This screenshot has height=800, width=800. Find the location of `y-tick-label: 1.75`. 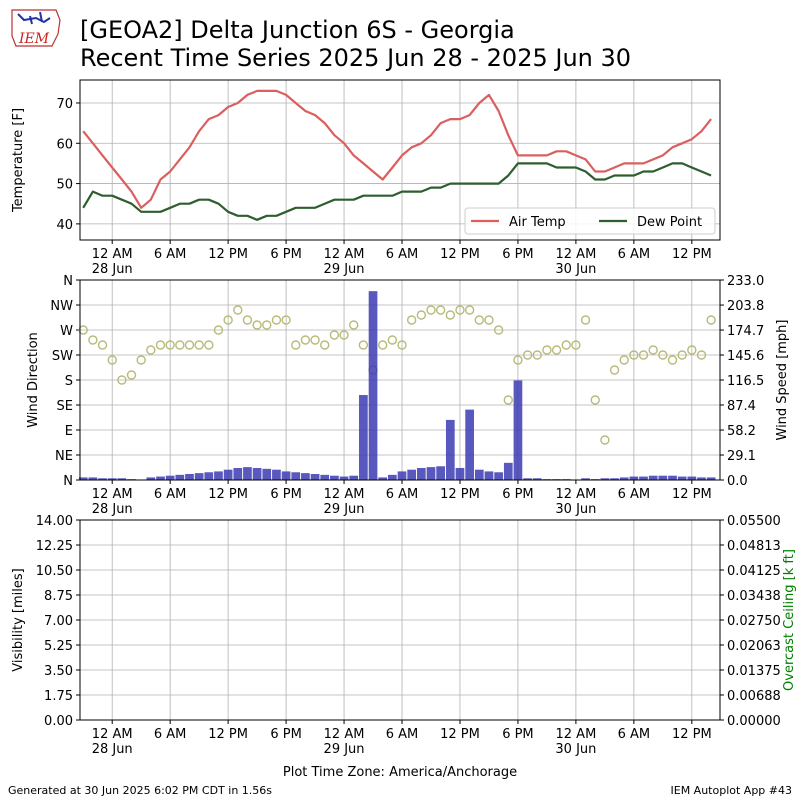

y-tick-label: 1.75 is located at coordinates (58, 696).